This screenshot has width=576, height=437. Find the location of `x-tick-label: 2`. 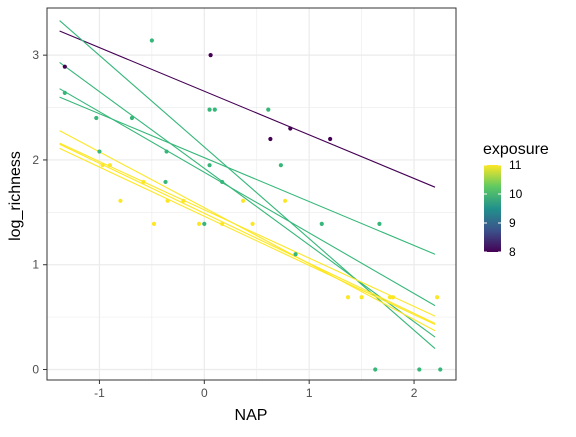

x-tick-label: 2 is located at coordinates (414, 393).